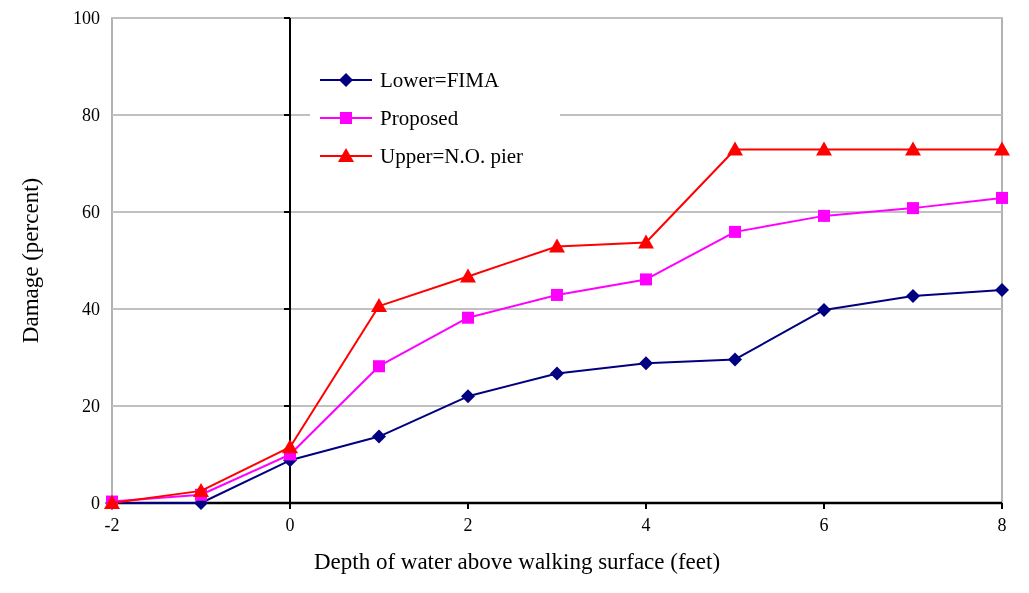 Image resolution: width=1029 pixels, height=593 pixels. What do you see at coordinates (468, 525) in the screenshot?
I see `x-tick-label: 2` at bounding box center [468, 525].